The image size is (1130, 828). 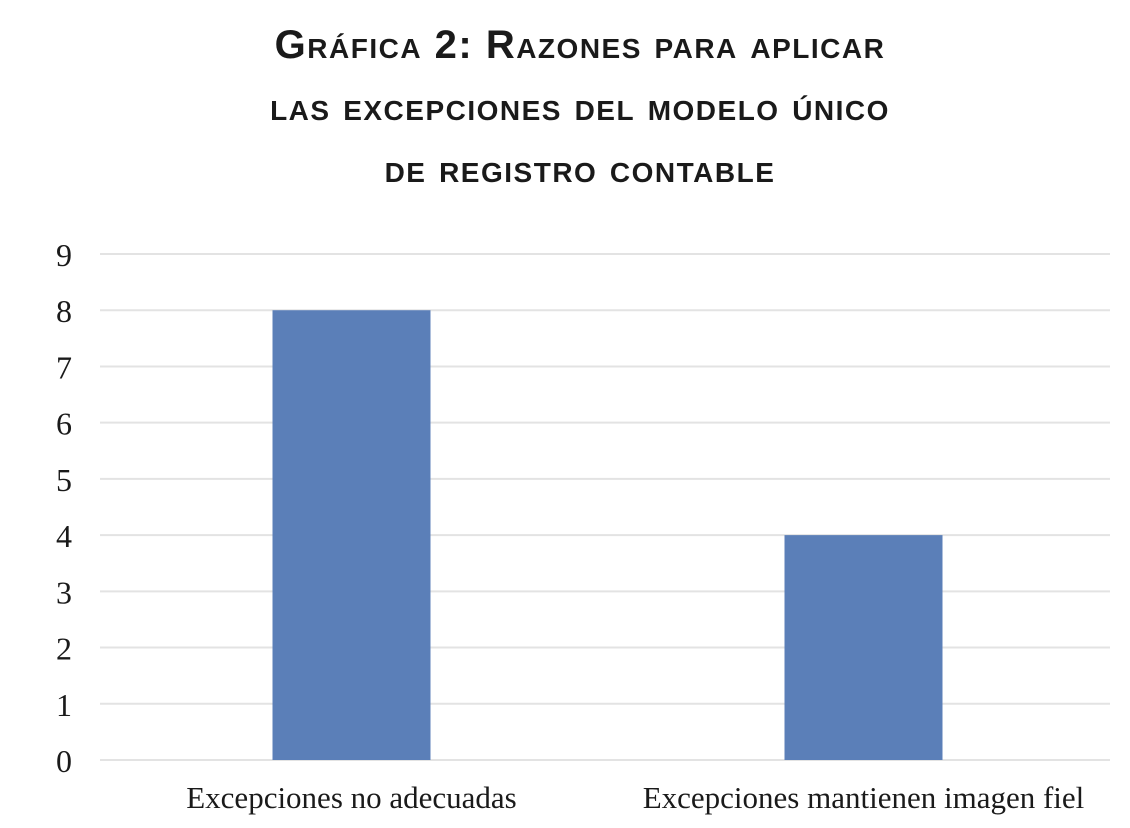 What do you see at coordinates (64, 761) in the screenshot?
I see `y-tick-label: 0` at bounding box center [64, 761].